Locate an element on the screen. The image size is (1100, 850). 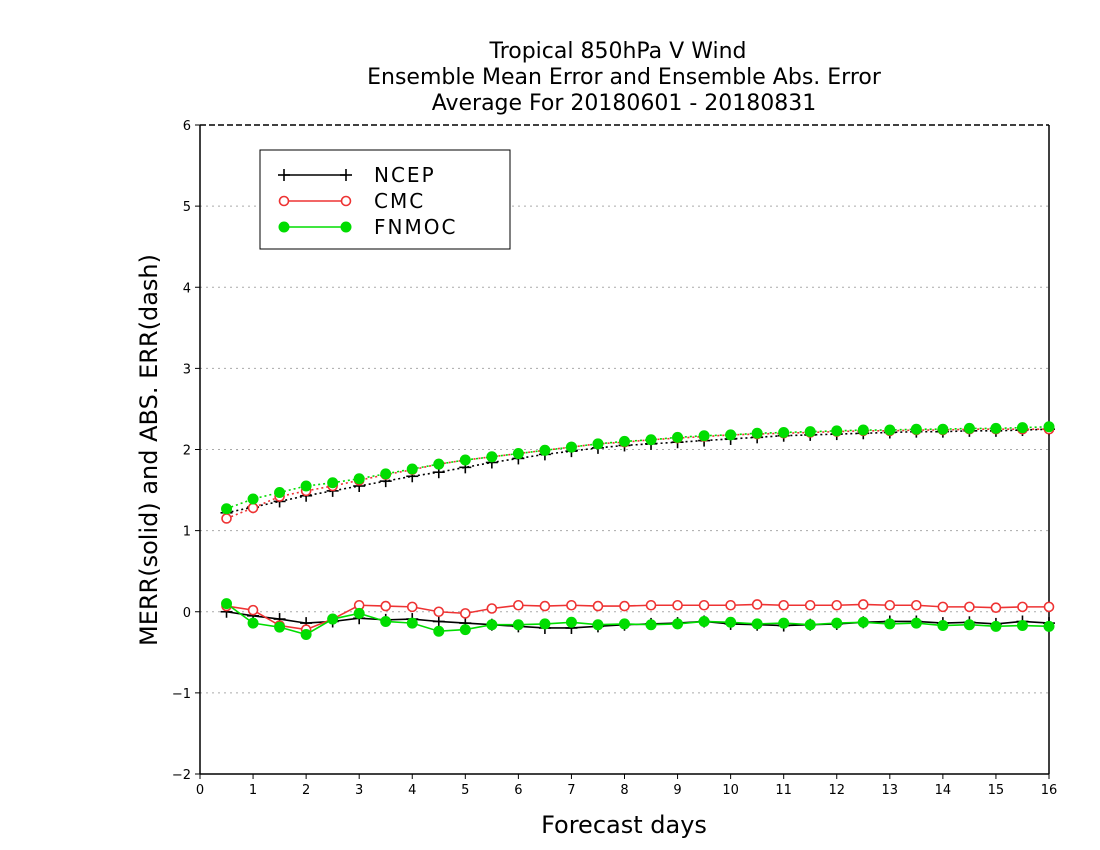
y-tick-label: 1 is located at coordinates (187, 532).